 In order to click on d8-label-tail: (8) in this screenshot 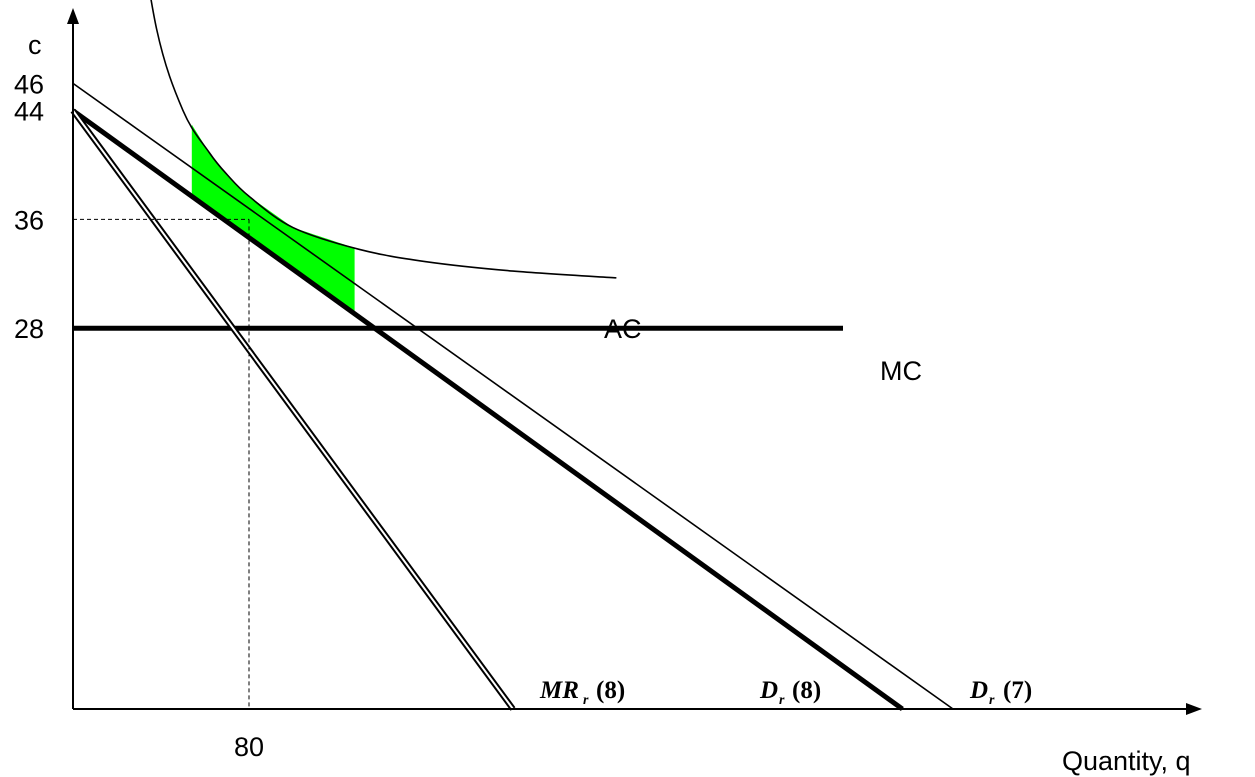, I will do `click(806, 690)`.